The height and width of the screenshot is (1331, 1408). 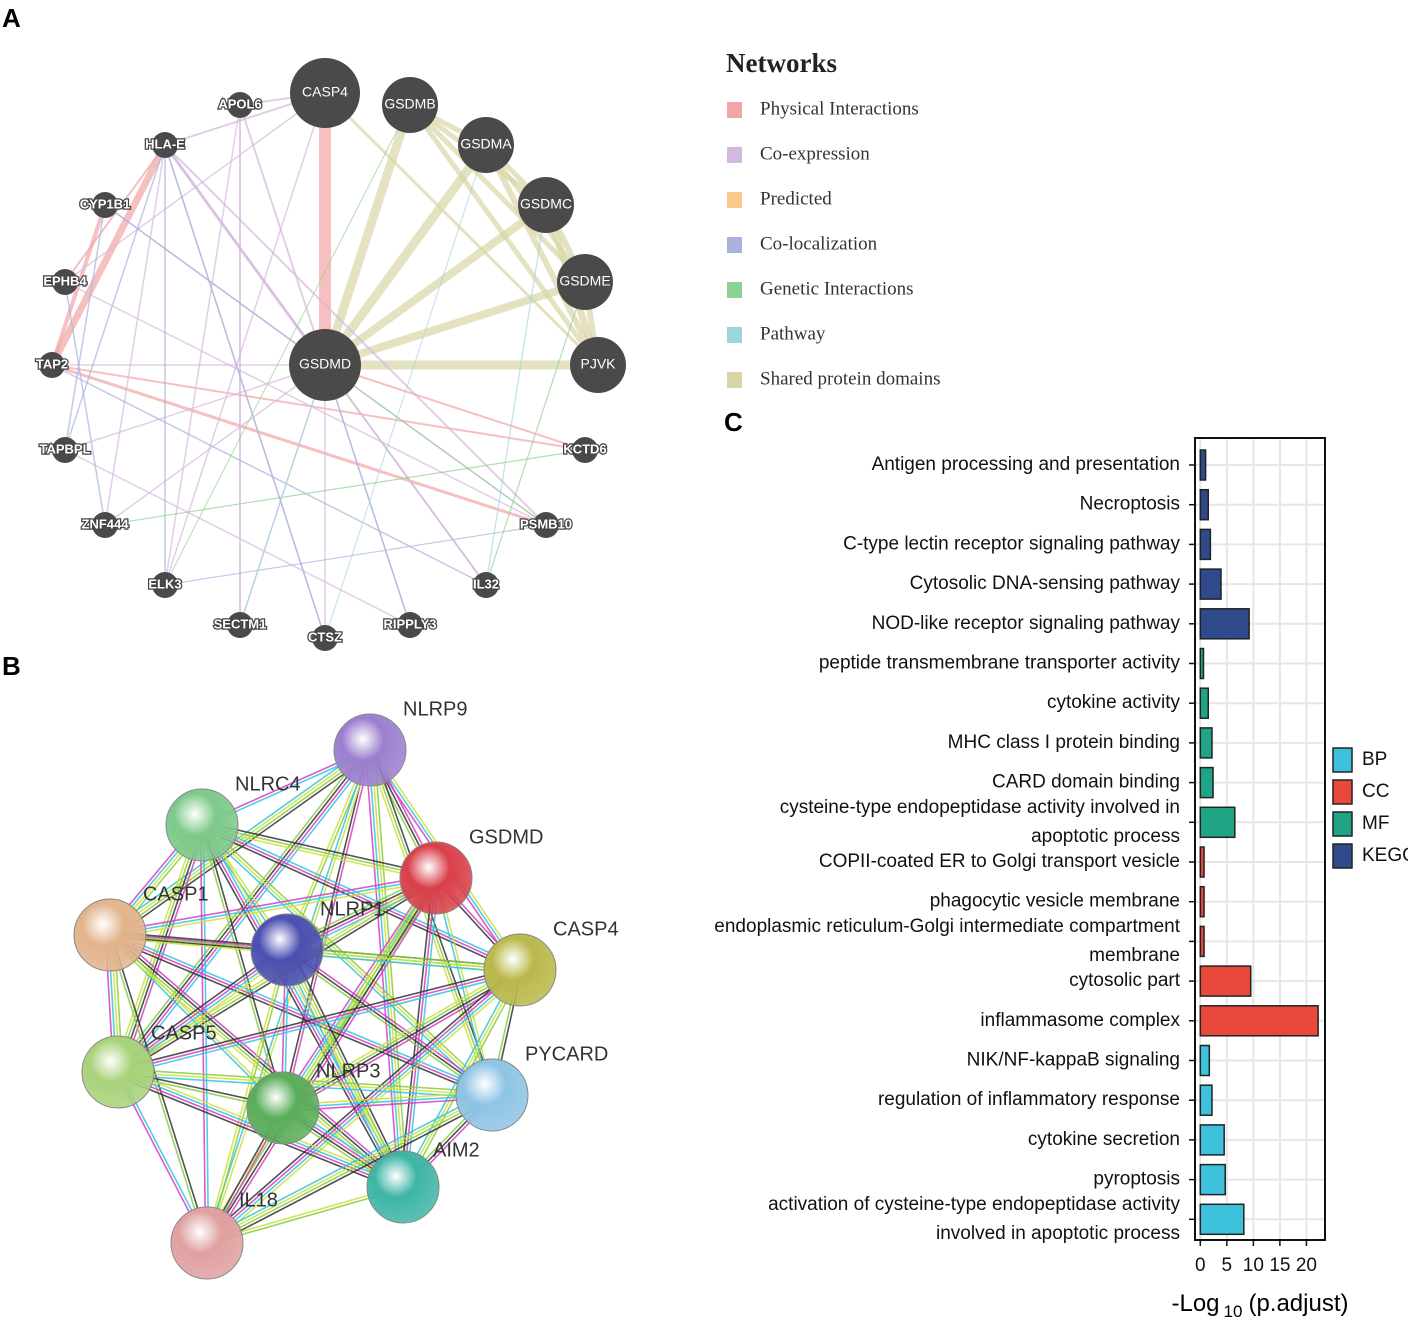 What do you see at coordinates (1227, 1265) in the screenshot?
I see `x-tick-label: 5` at bounding box center [1227, 1265].